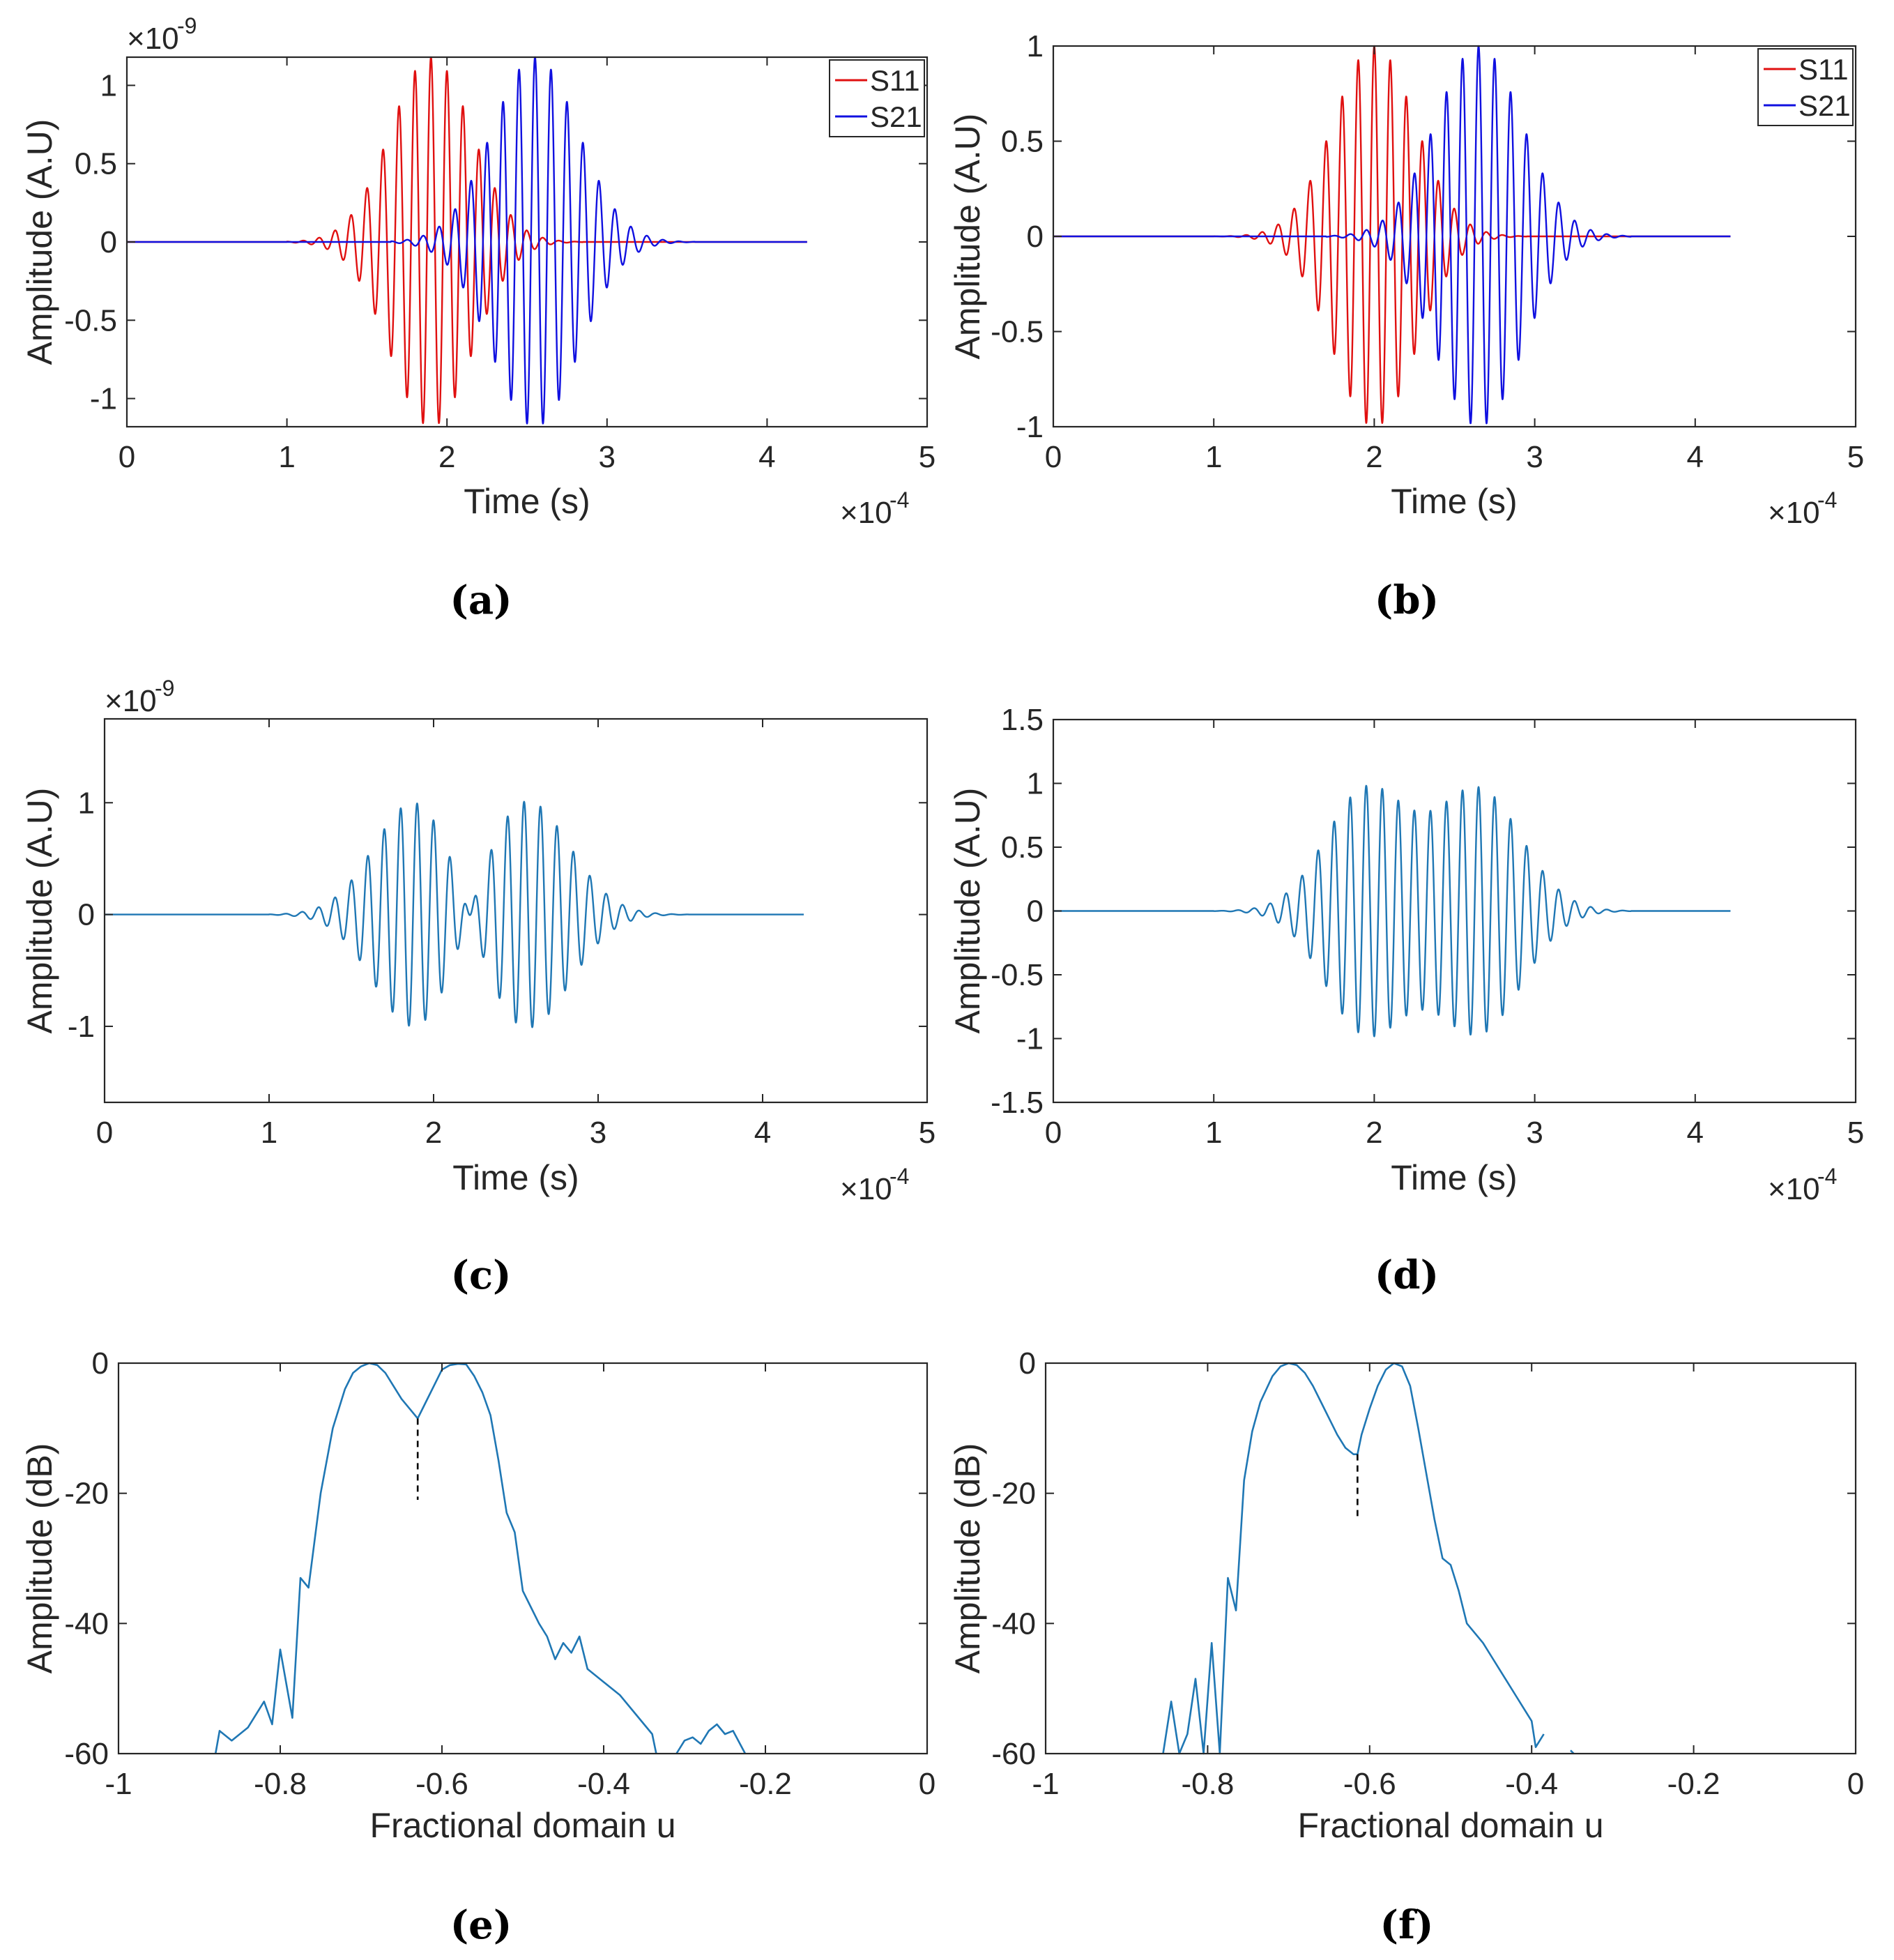 This screenshot has height=1960, width=1894. Describe the element at coordinates (1035, 46) in the screenshot. I see `ytick-label-b-4: 1` at that location.